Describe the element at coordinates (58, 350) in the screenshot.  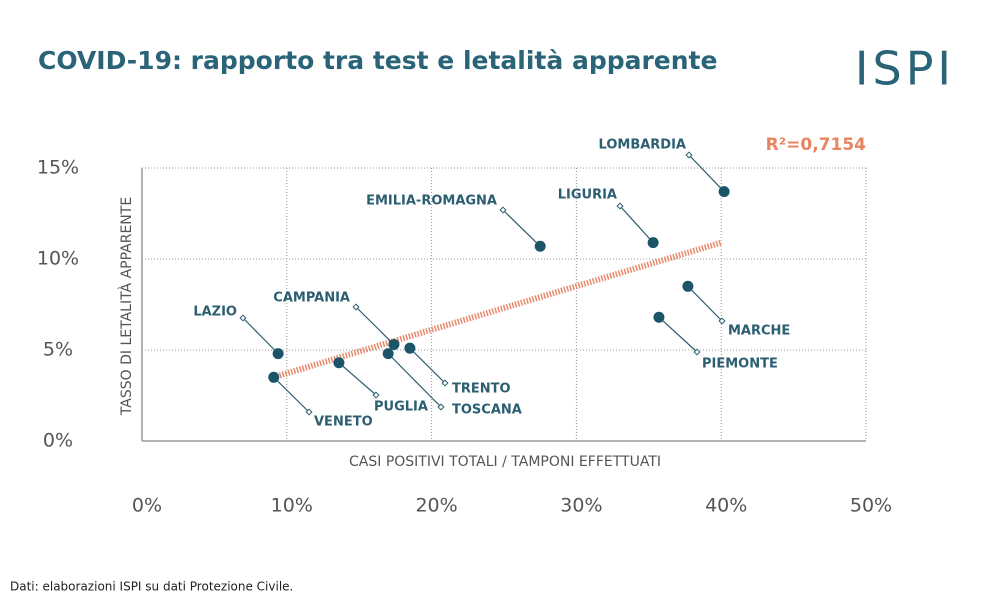
I see `y-tick-label: 5%` at that location.